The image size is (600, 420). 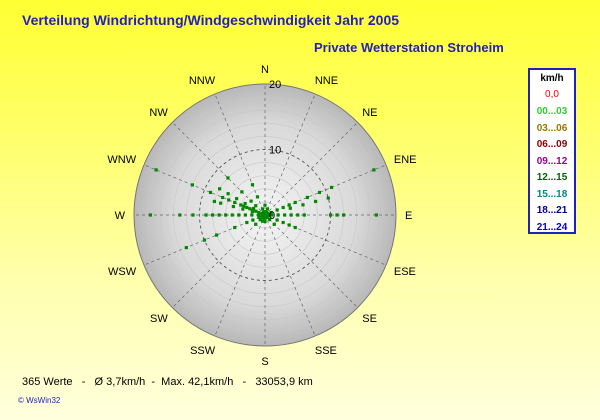 What do you see at coordinates (552, 161) in the screenshot?
I see `legend-item: 09...12` at bounding box center [552, 161].